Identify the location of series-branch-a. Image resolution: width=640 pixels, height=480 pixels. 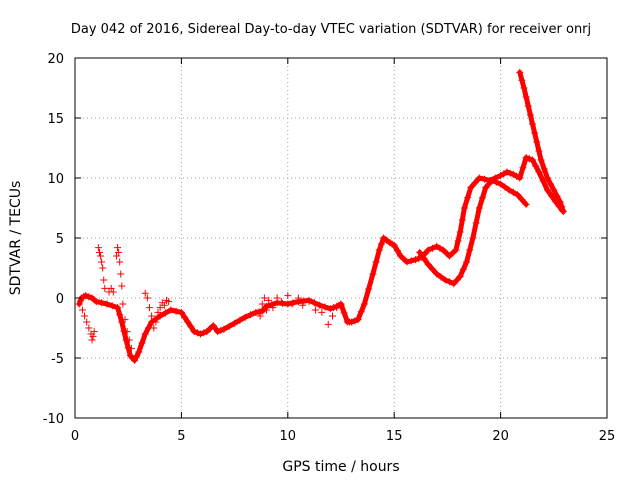
(473, 232).